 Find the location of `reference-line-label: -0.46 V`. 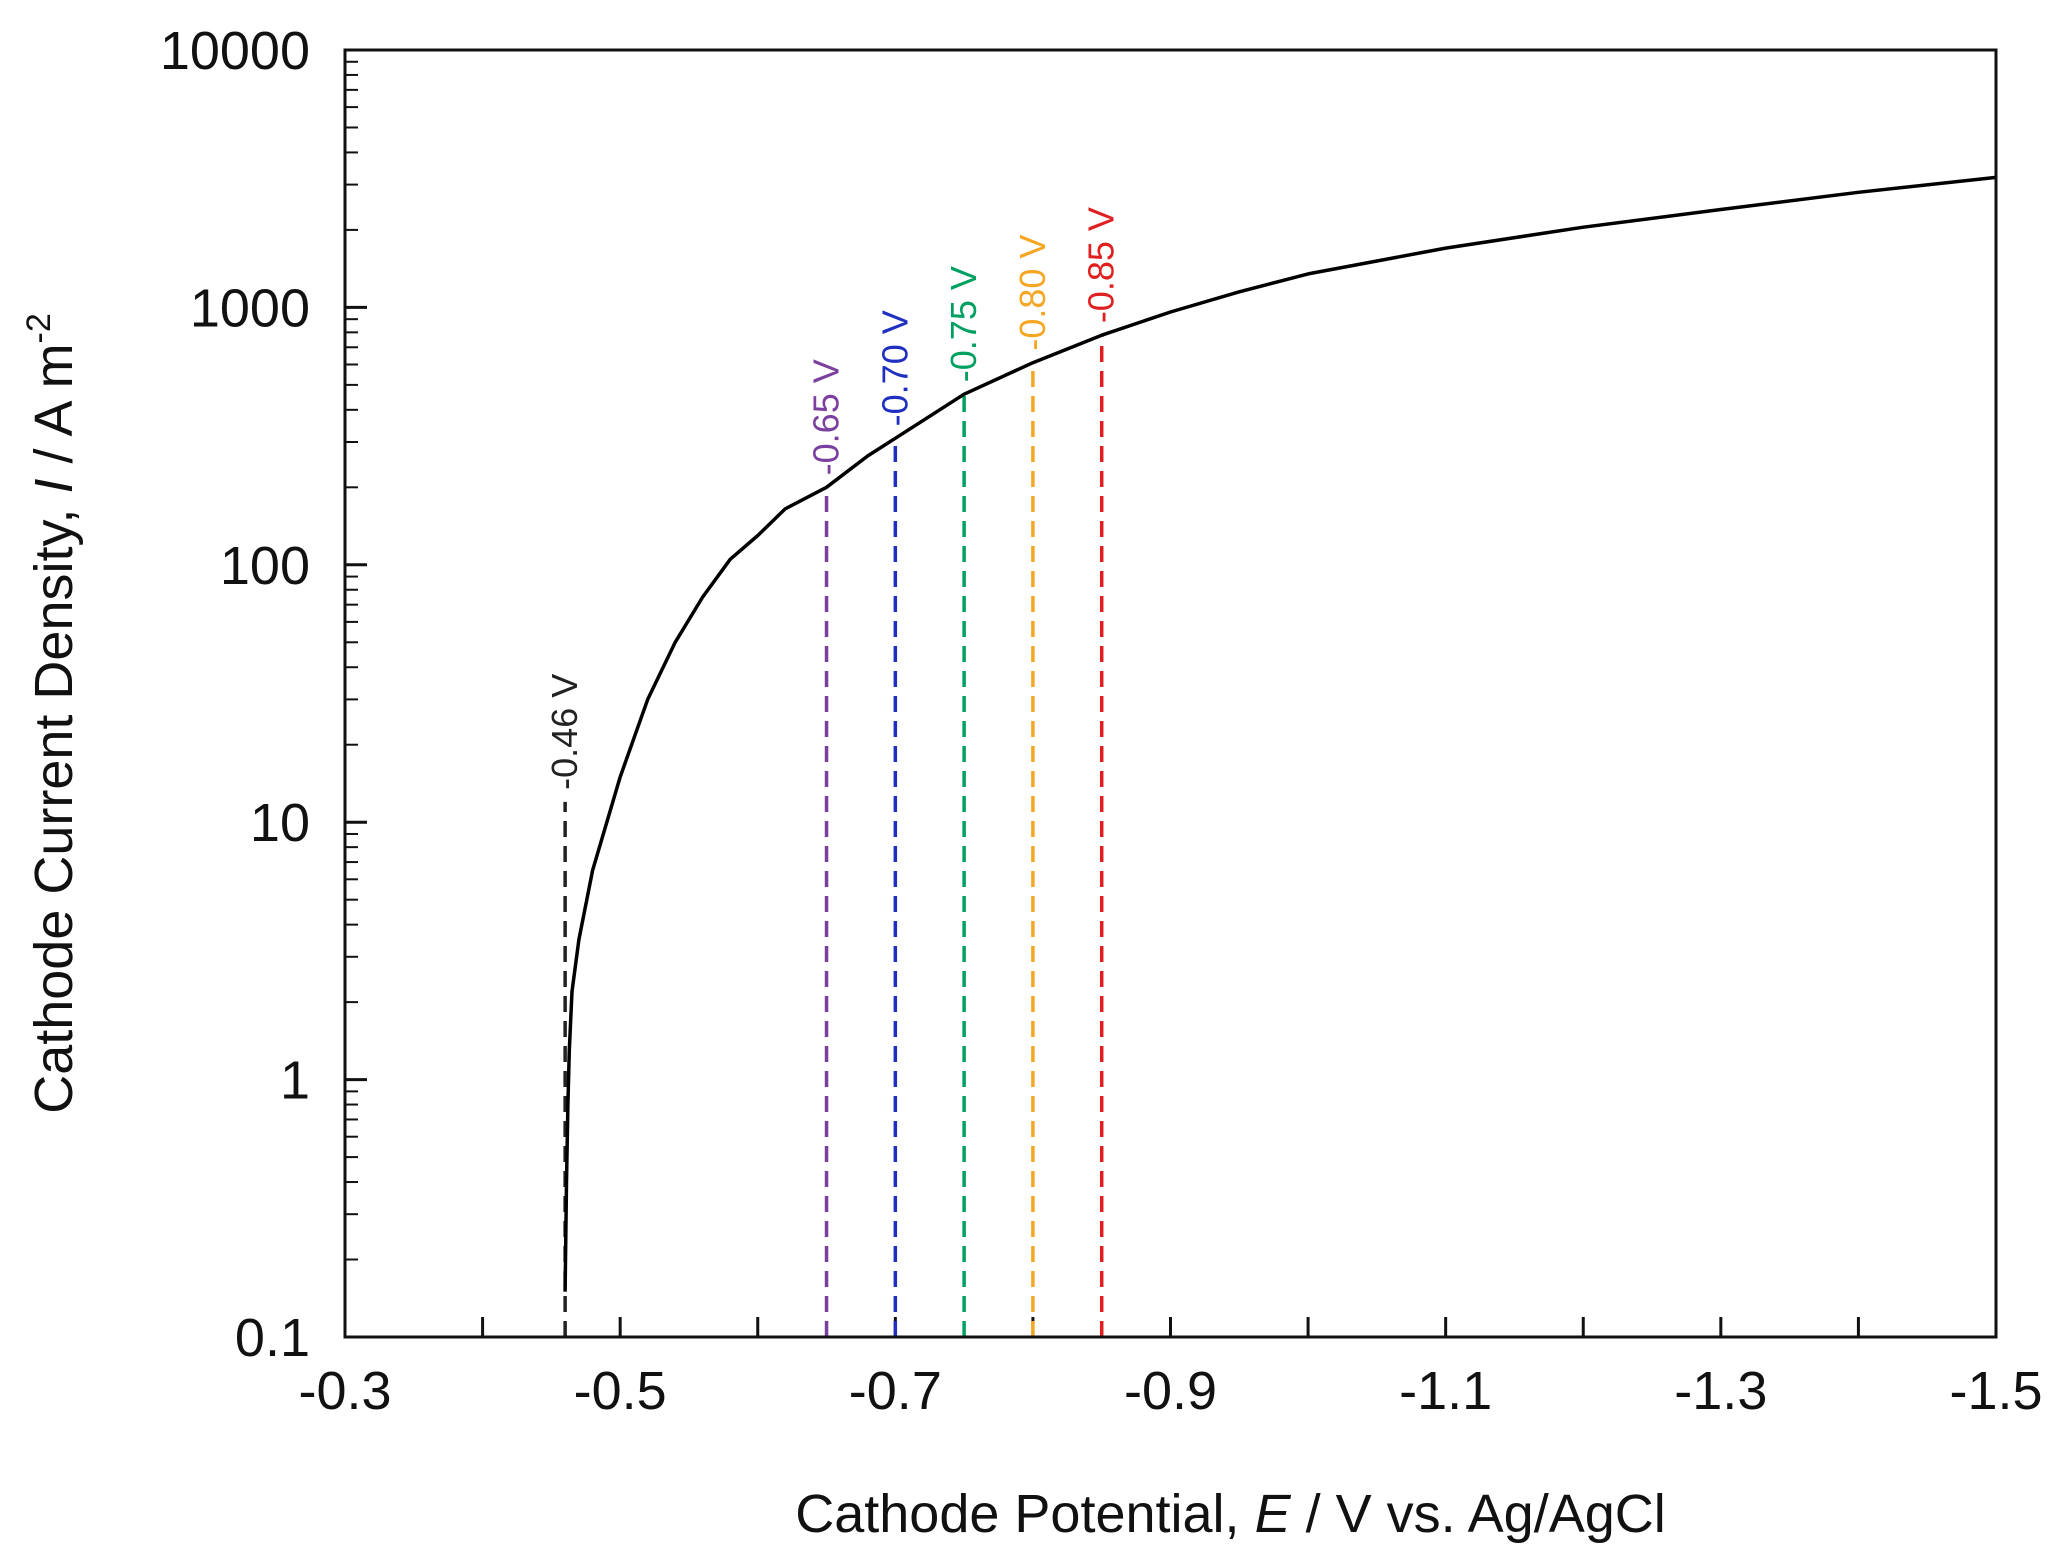

reference-line-label: -0.46 V is located at coordinates (564, 732).